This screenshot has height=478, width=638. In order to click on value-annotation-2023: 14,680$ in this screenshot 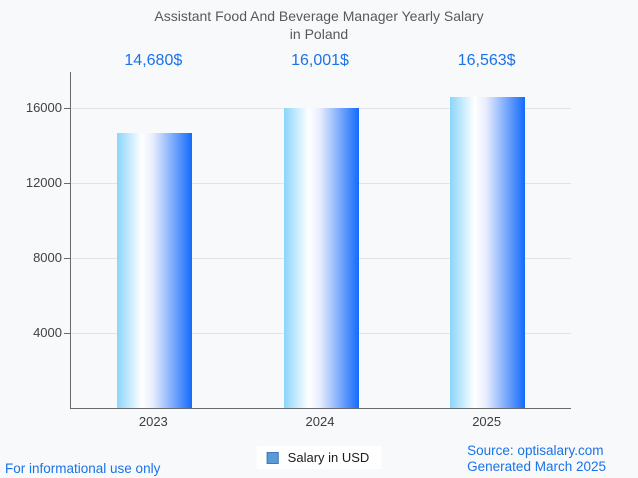, I will do `click(153, 60)`.